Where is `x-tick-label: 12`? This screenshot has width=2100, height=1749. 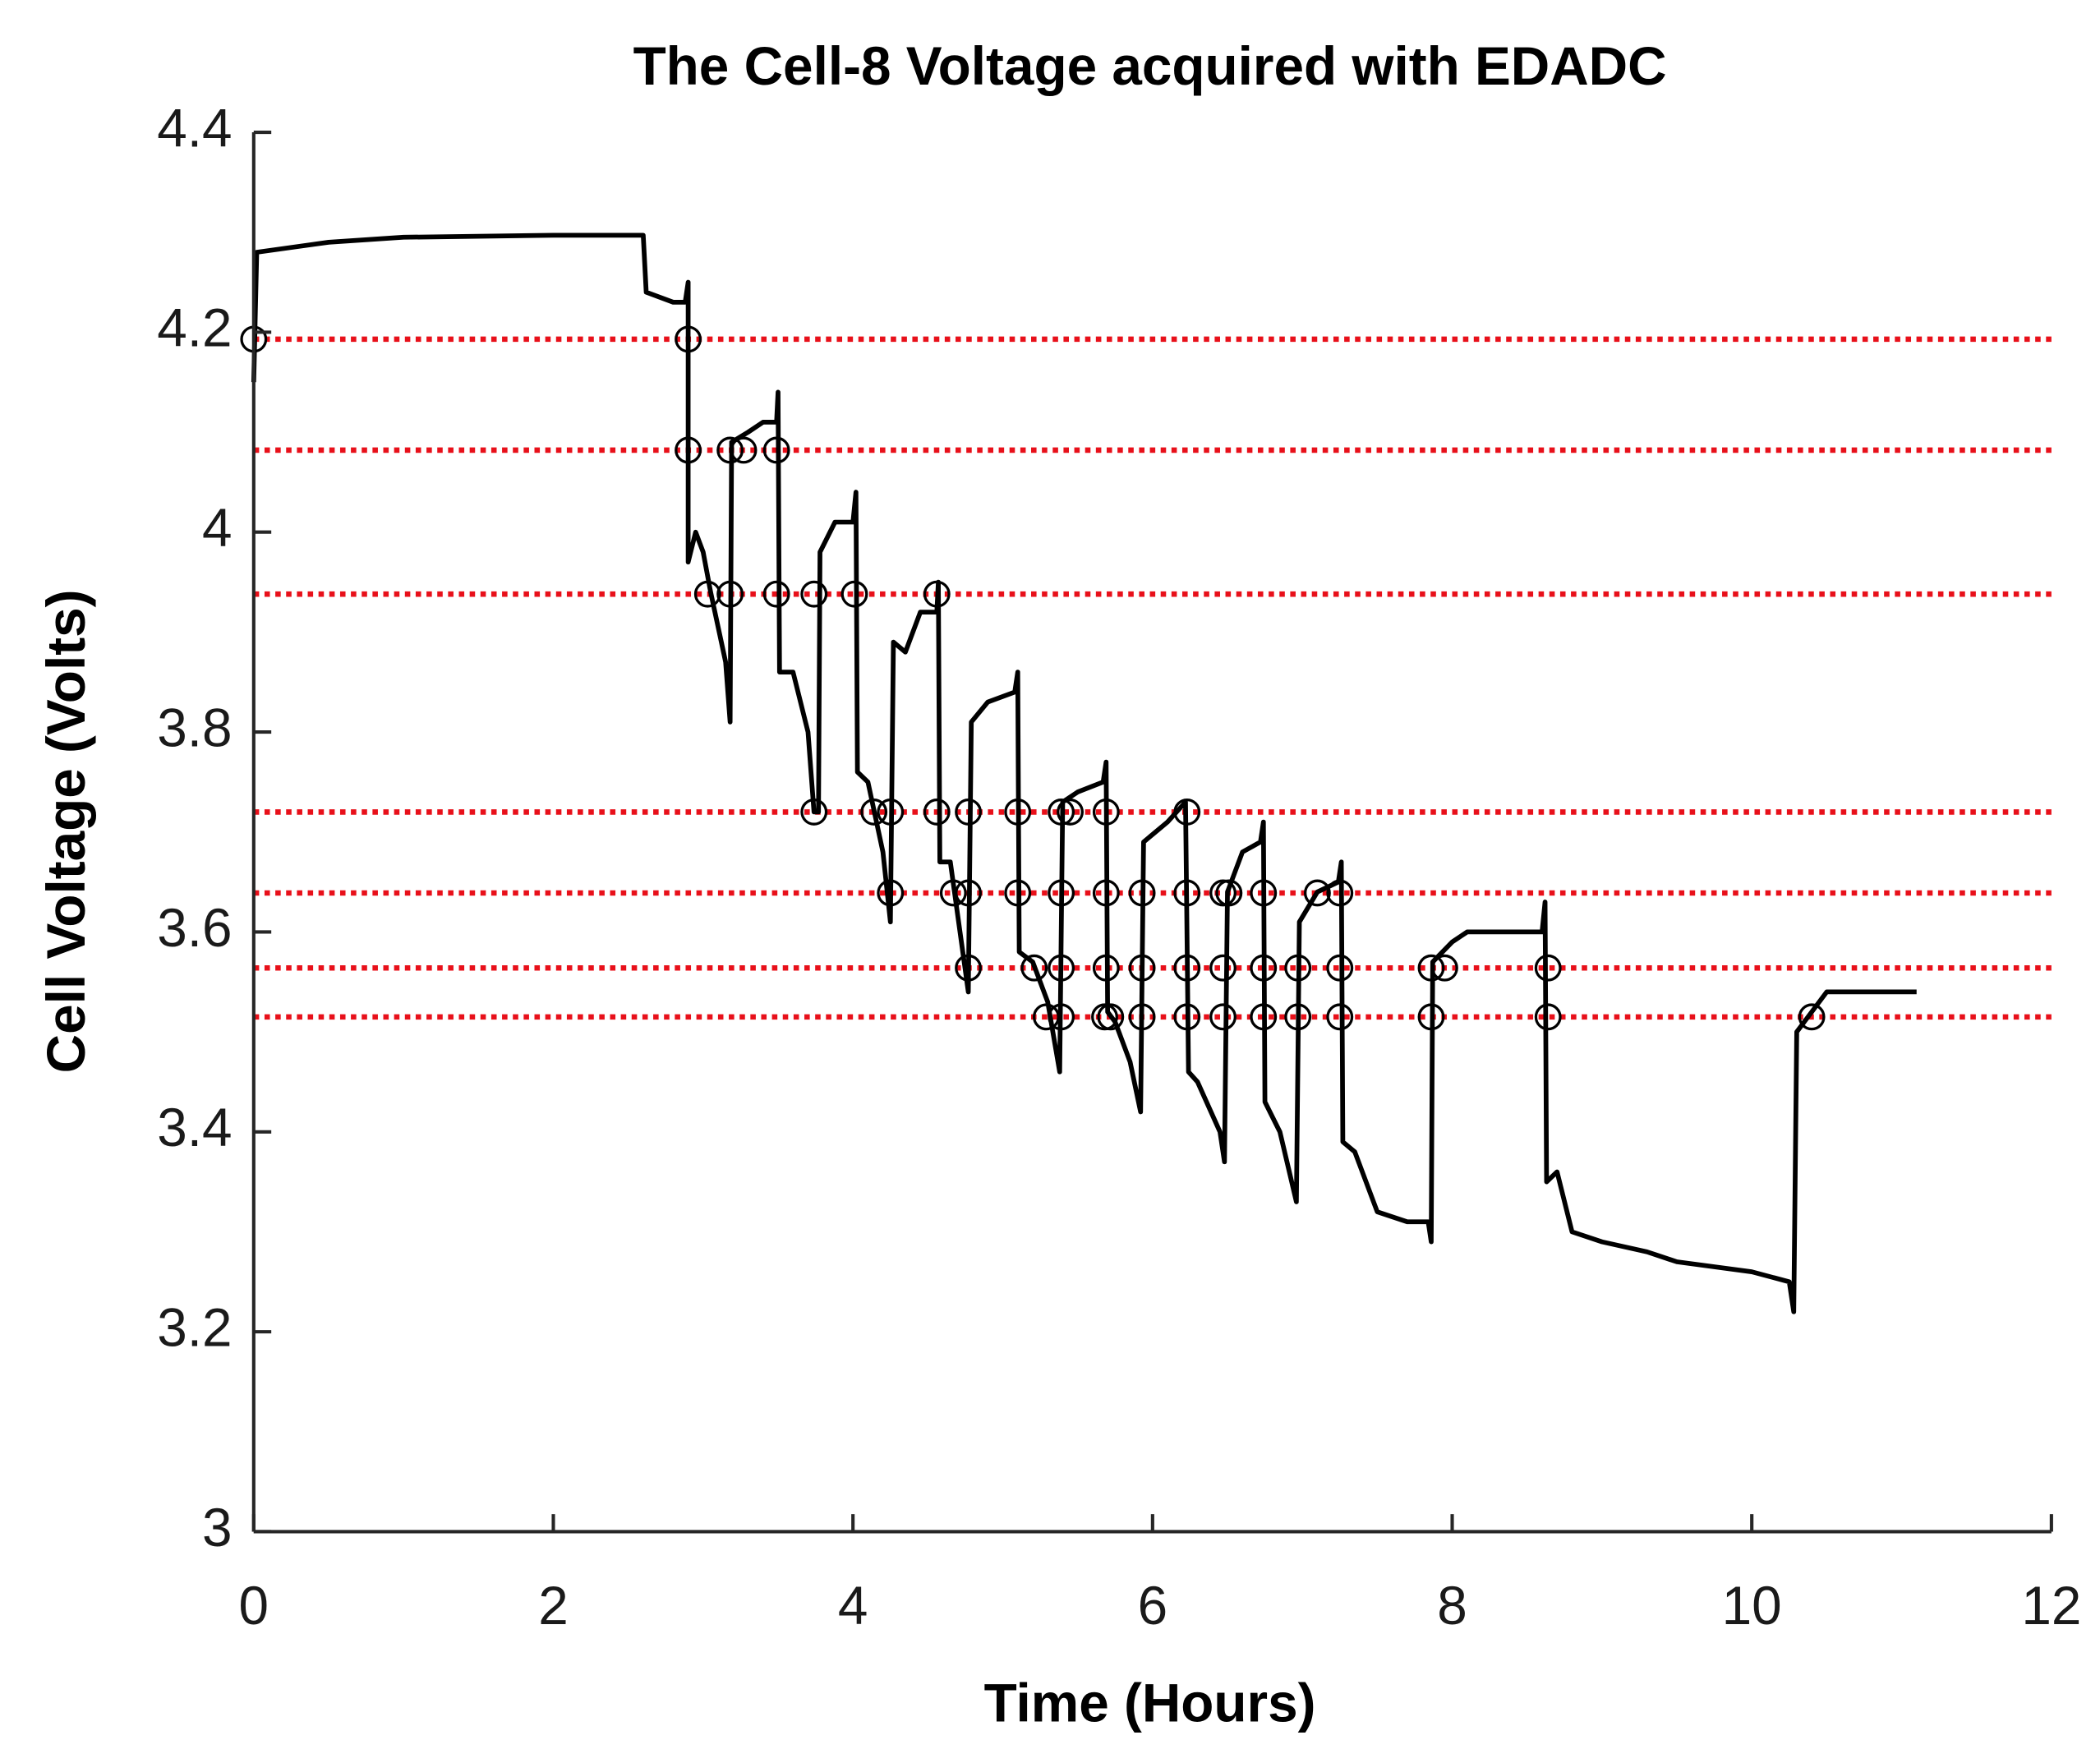 x-tick-label: 12 is located at coordinates (2051, 1606).